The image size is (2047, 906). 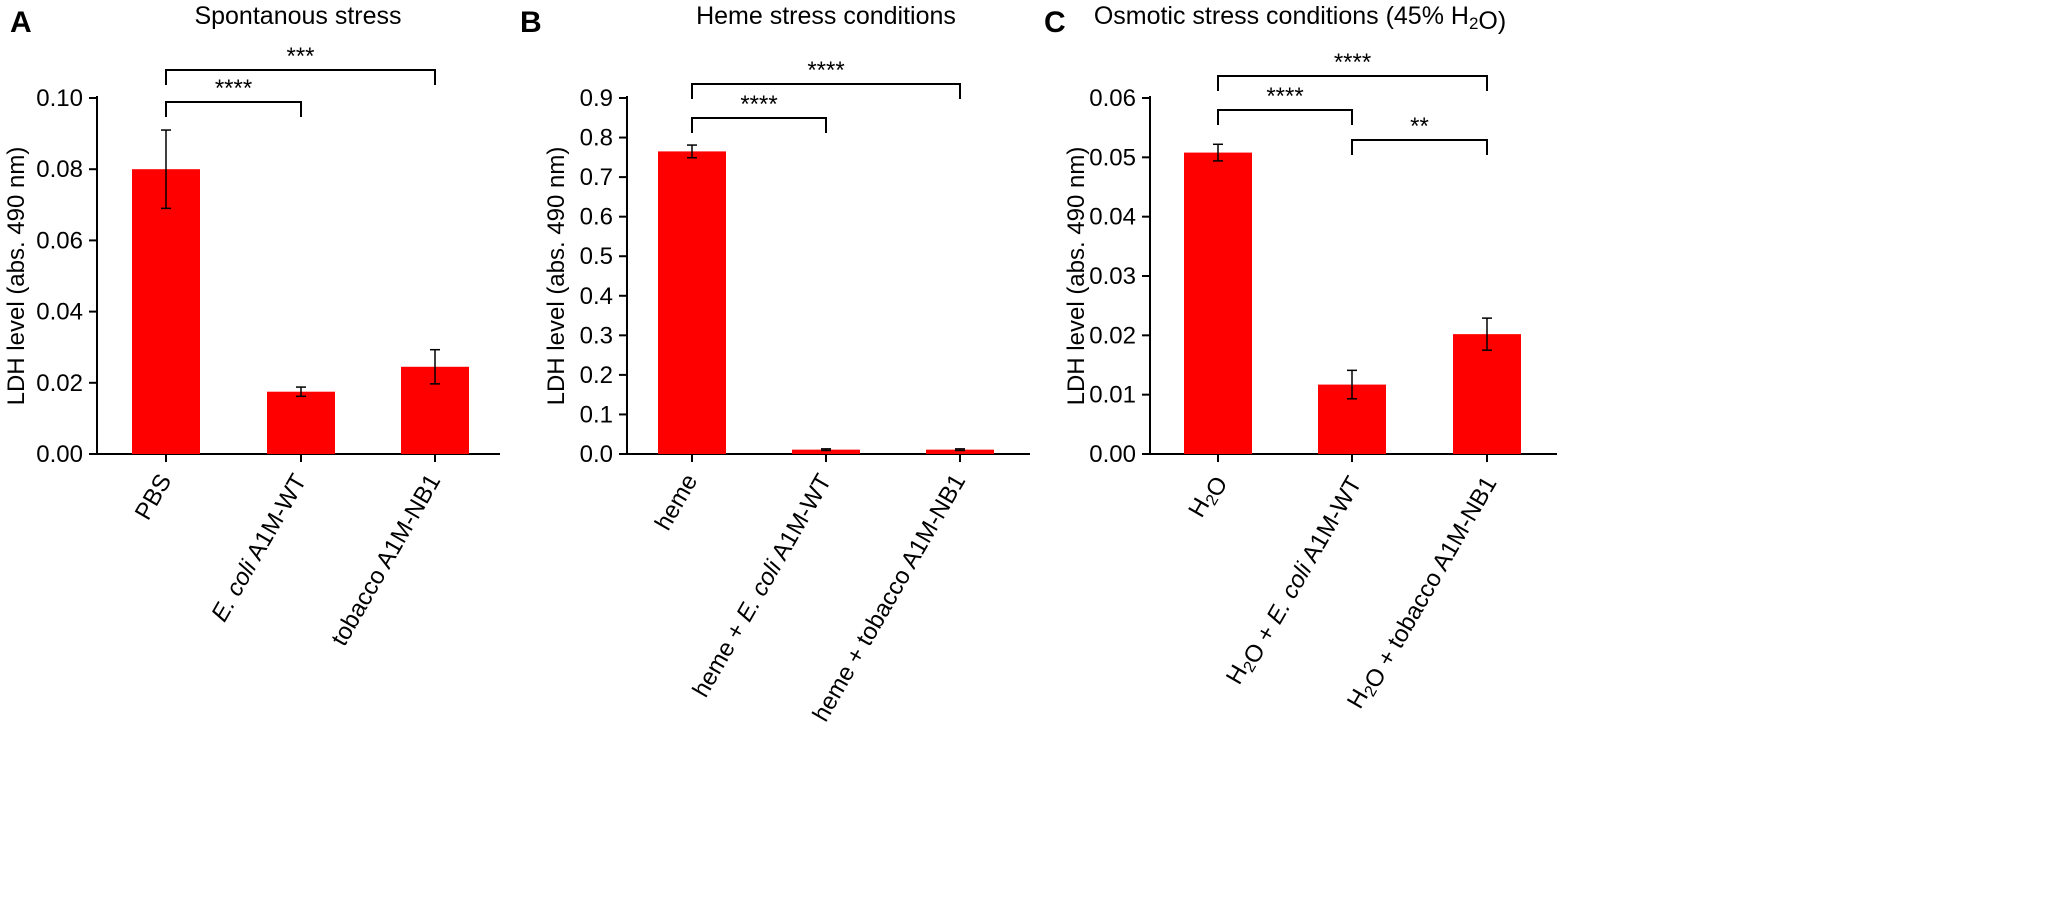 What do you see at coordinates (531, 22) in the screenshot?
I see `panel-letter: B` at bounding box center [531, 22].